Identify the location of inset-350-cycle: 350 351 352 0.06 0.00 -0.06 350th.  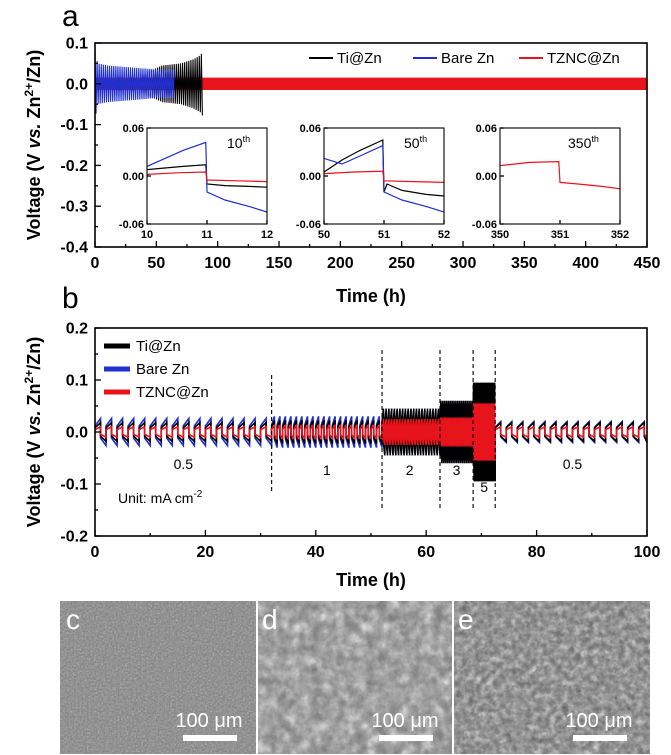
(550, 182).